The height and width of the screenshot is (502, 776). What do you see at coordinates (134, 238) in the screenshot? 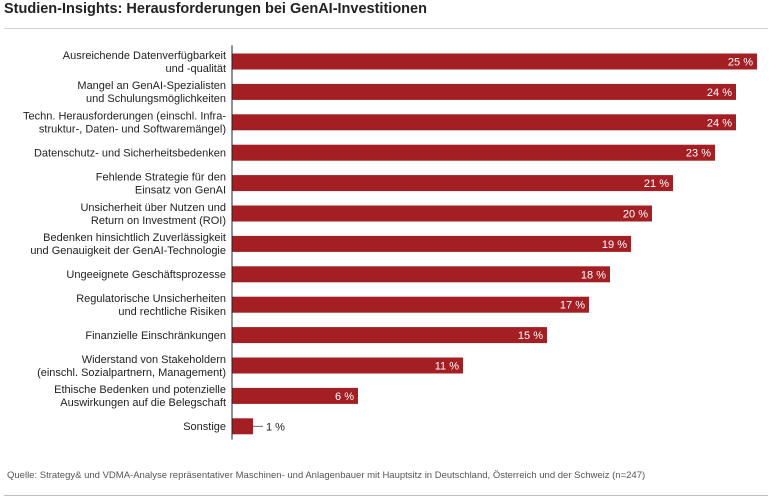
I see `category-label: Bedenken hinsichtlich Zuverlässigkeit` at bounding box center [134, 238].